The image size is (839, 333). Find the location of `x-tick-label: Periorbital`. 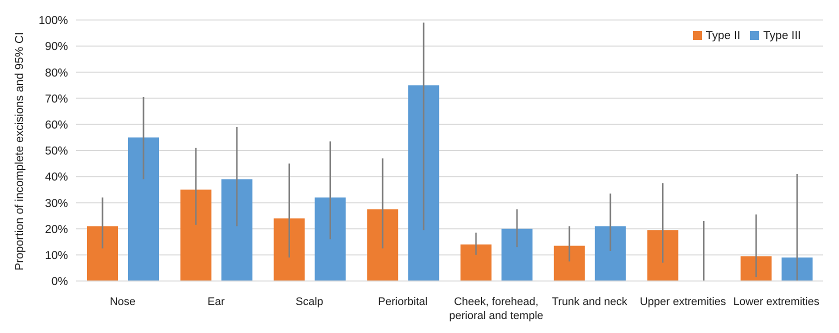

x-tick-label: Periorbital is located at coordinates (403, 302).